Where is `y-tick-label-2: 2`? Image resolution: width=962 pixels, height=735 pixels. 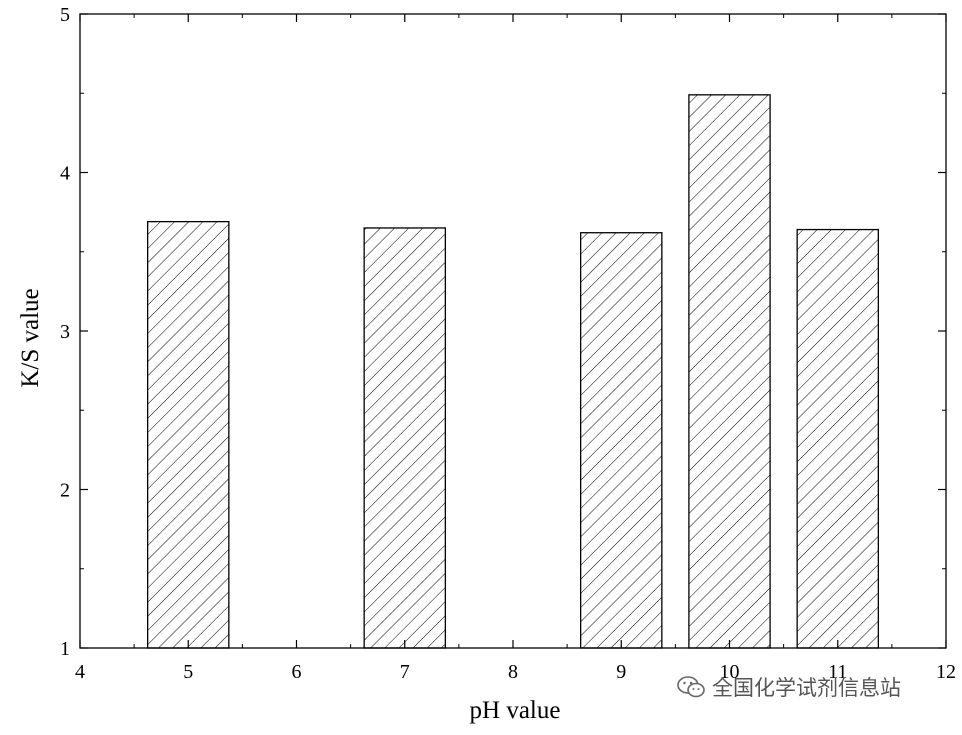
y-tick-label-2: 2 is located at coordinates (65, 491).